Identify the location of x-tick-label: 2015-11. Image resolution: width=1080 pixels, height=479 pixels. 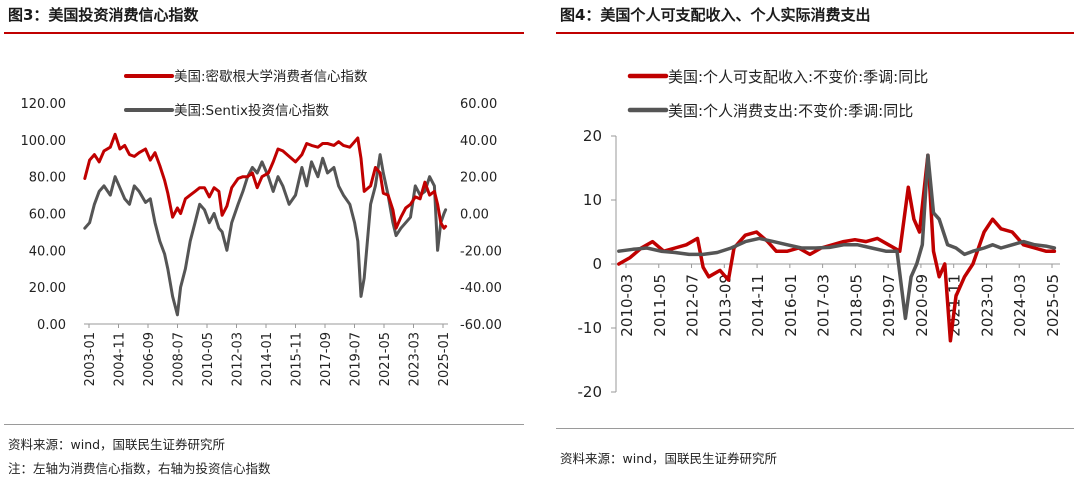
(297, 359).